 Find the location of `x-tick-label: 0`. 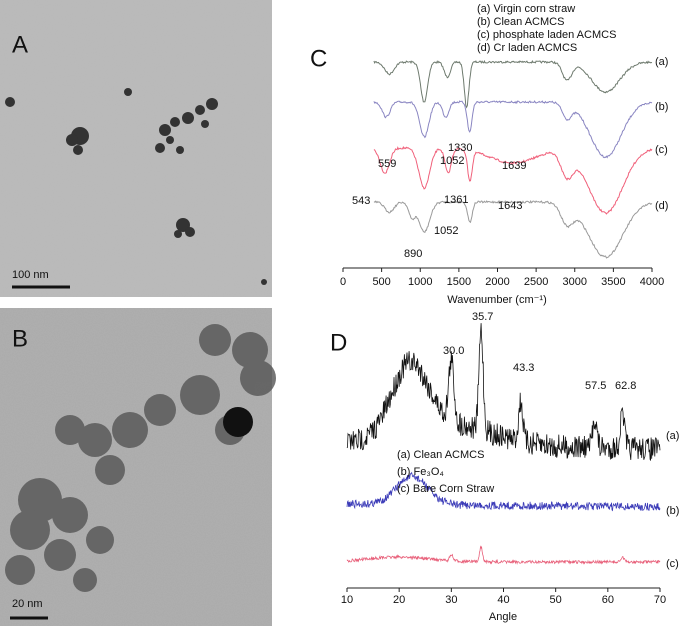

x-tick-label: 0 is located at coordinates (343, 282).